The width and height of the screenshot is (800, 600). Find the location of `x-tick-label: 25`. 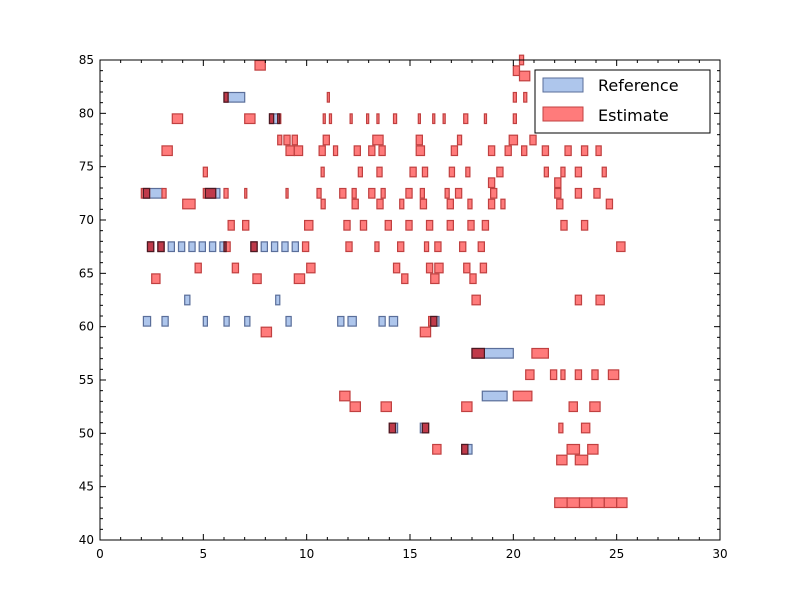

x-tick-label: 25 is located at coordinates (616, 554).